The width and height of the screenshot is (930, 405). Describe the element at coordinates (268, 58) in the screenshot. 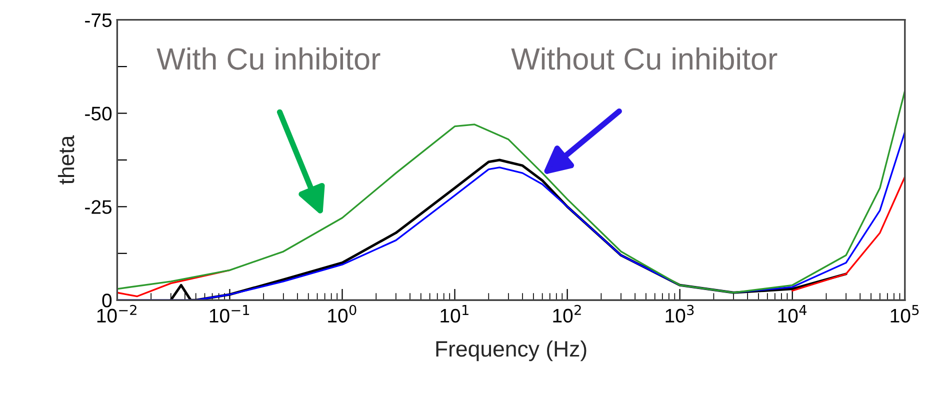

I see `annotation: With Cu inhibitor` at that location.